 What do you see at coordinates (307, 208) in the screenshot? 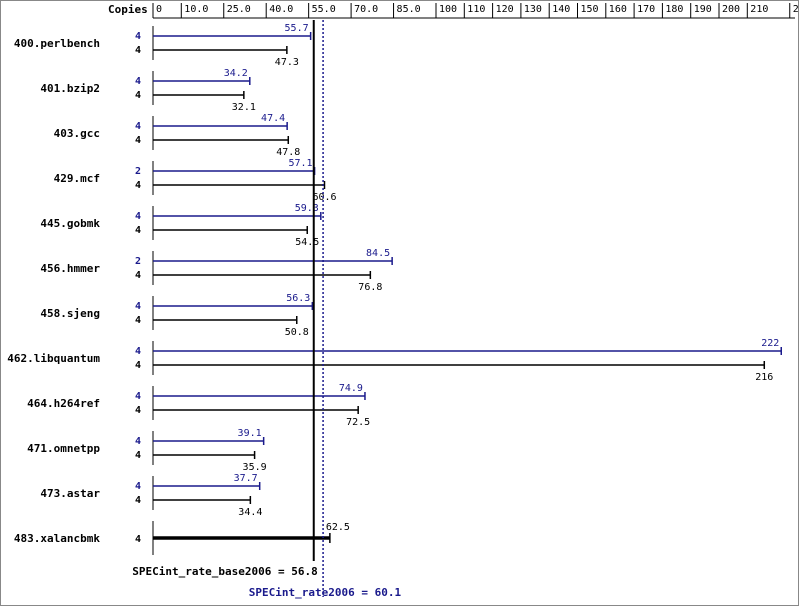
I see `peak-value-label: 59.3` at bounding box center [307, 208].